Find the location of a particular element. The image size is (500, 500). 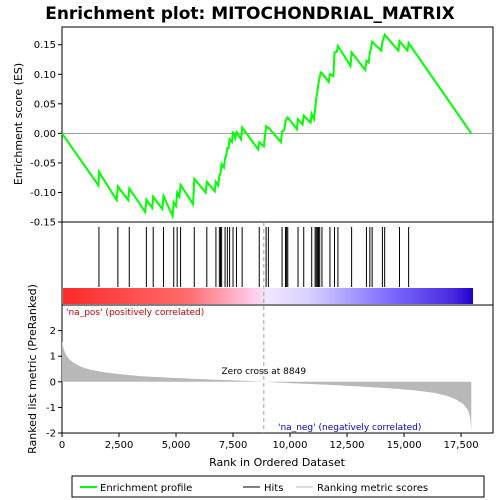

legend-enrichment-label: Enrichment profile is located at coordinates (146, 488).